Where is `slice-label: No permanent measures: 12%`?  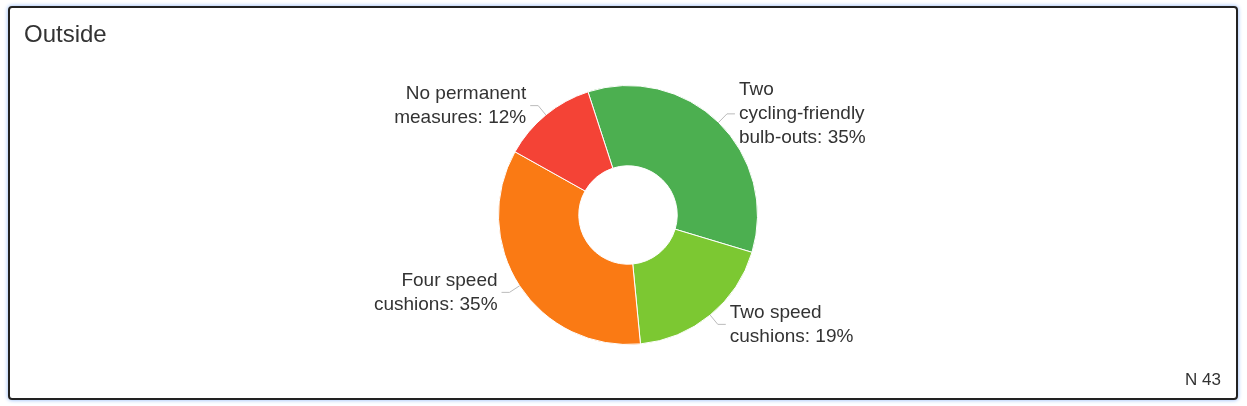
slice-label: No permanent measures: 12% is located at coordinates (460, 104).